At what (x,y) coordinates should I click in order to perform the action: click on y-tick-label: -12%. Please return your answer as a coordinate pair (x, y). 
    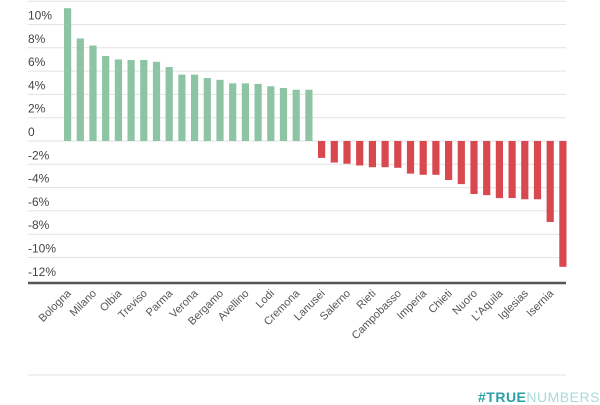
    Looking at the image, I should click on (42, 272).